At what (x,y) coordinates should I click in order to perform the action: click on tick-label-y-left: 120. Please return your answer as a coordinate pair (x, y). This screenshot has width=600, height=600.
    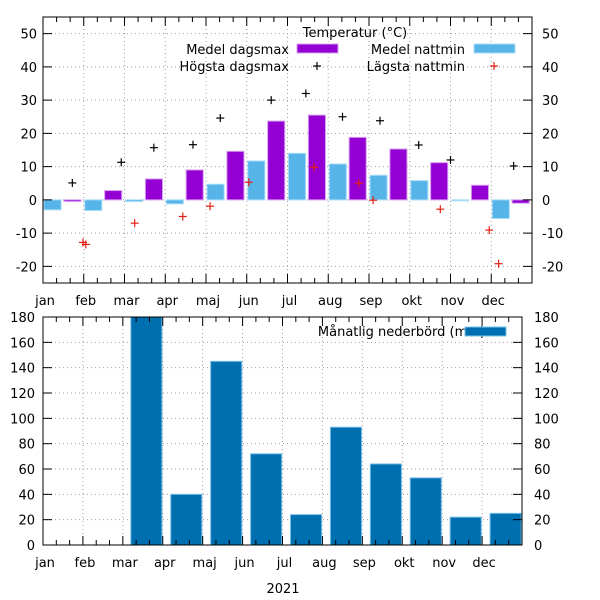
    Looking at the image, I should click on (22, 394).